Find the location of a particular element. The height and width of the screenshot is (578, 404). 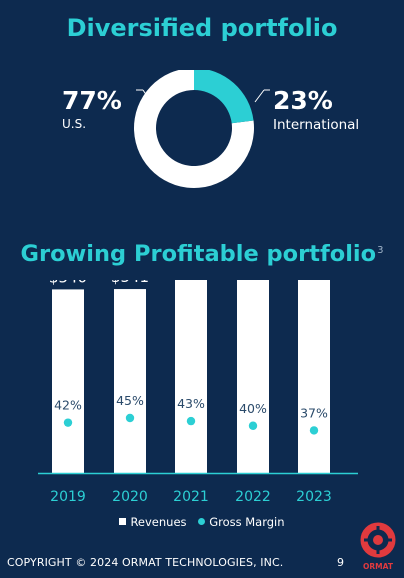

margin-label-2020: 45% is located at coordinates (130, 400).